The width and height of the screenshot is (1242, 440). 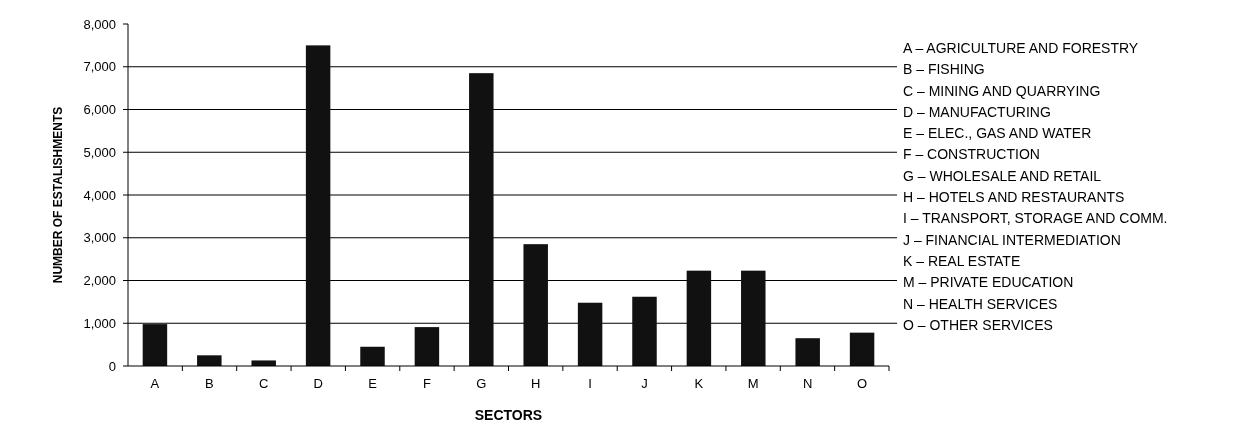 What do you see at coordinates (962, 260) in the screenshot?
I see `text: K – REAL ESTATE` at bounding box center [962, 260].